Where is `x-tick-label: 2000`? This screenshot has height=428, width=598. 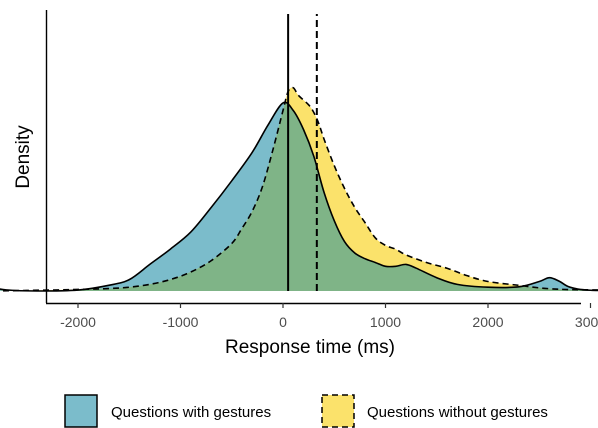
x-tick-label: 2000 is located at coordinates (487, 322).